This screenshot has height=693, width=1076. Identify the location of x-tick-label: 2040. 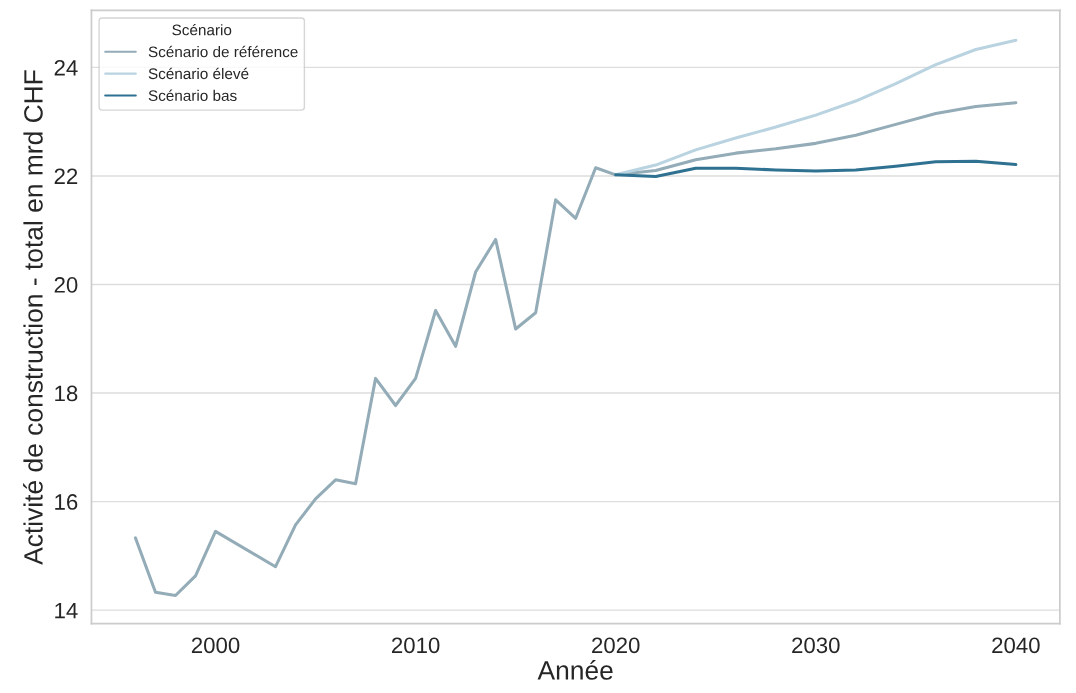
(1016, 645).